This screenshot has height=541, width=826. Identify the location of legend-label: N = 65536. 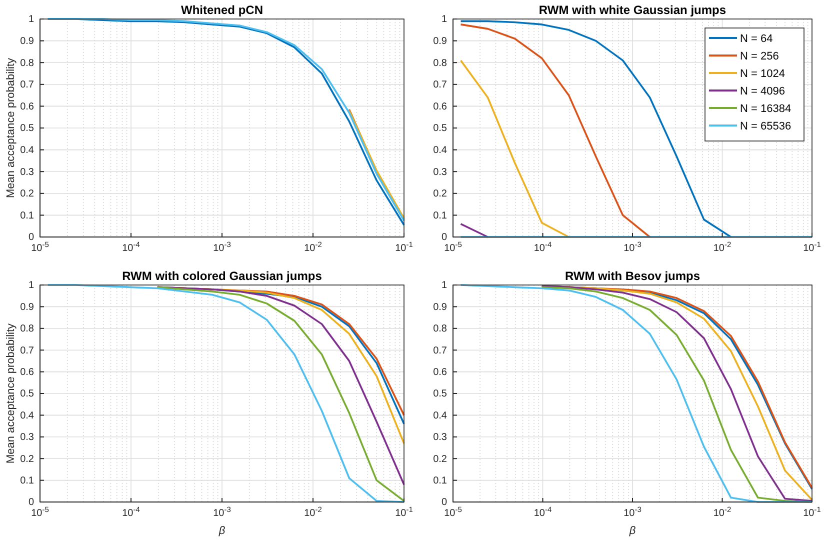
(766, 126).